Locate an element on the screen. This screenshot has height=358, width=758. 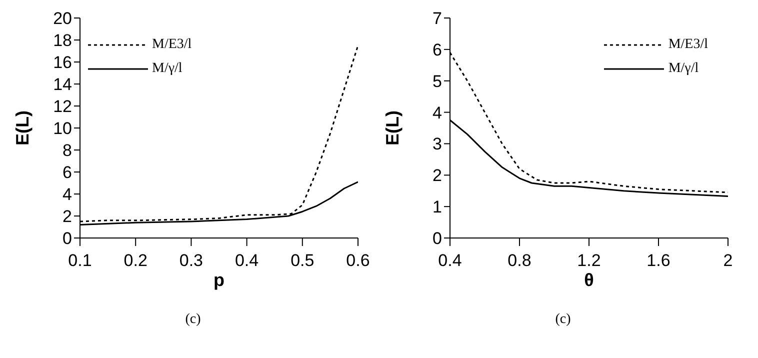
x-tick-label: 0.8 is located at coordinates (520, 260).